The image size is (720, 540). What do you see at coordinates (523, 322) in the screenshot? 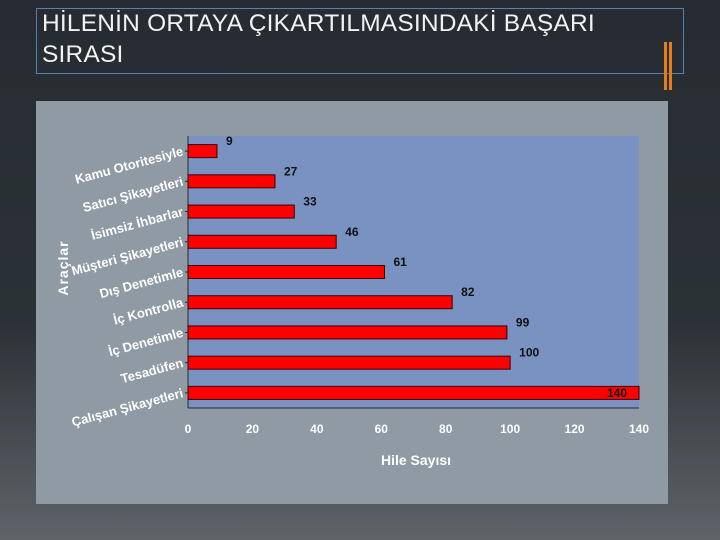
I see `data-label-6: 99` at bounding box center [523, 322].